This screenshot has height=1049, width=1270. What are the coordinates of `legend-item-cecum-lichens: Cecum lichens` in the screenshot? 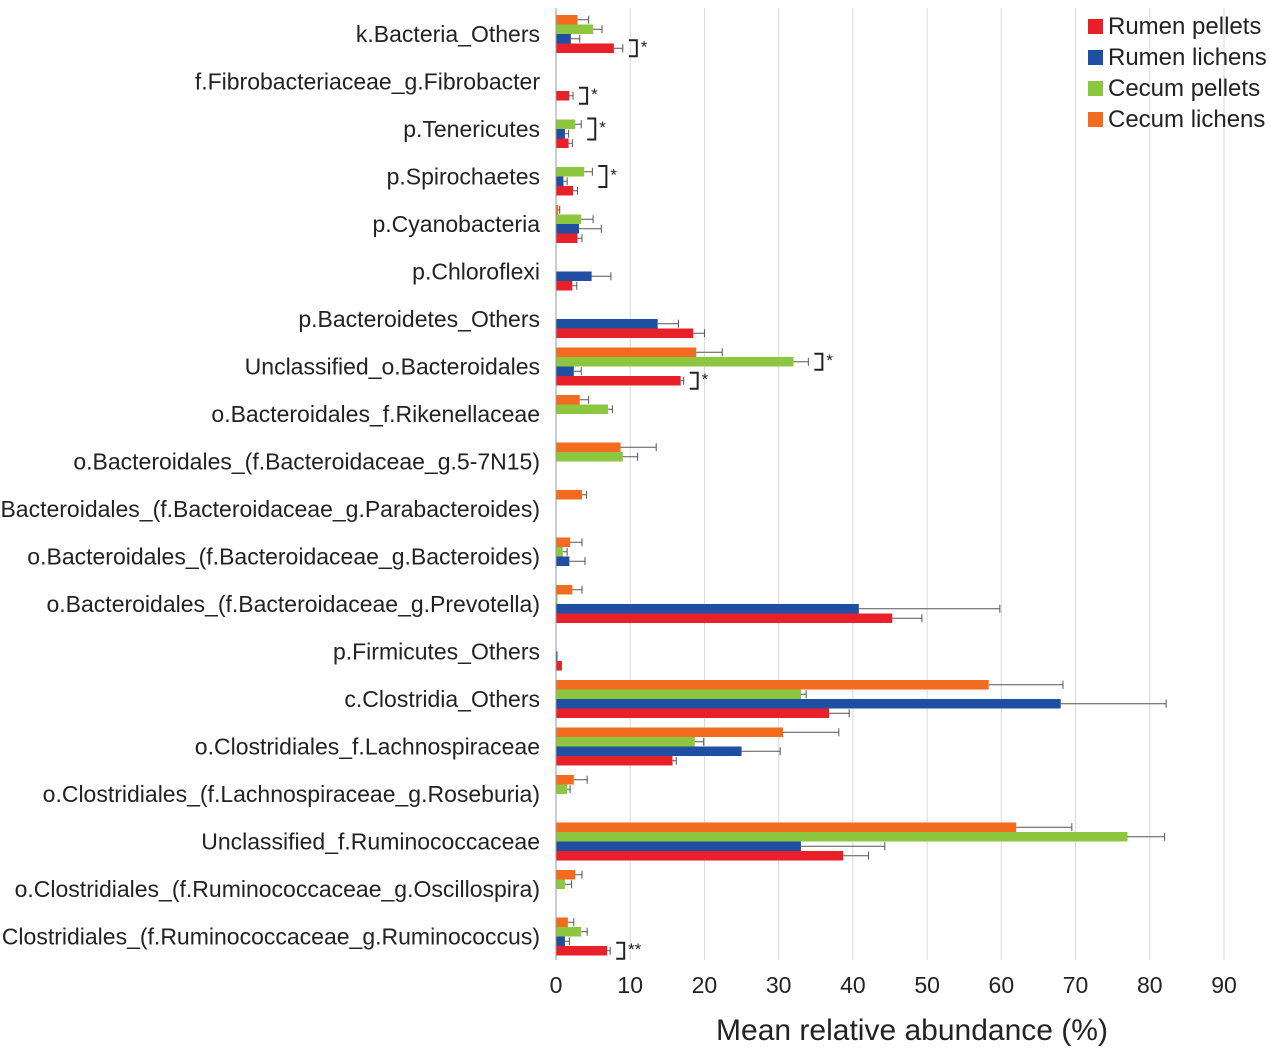 It's located at (1176, 119).